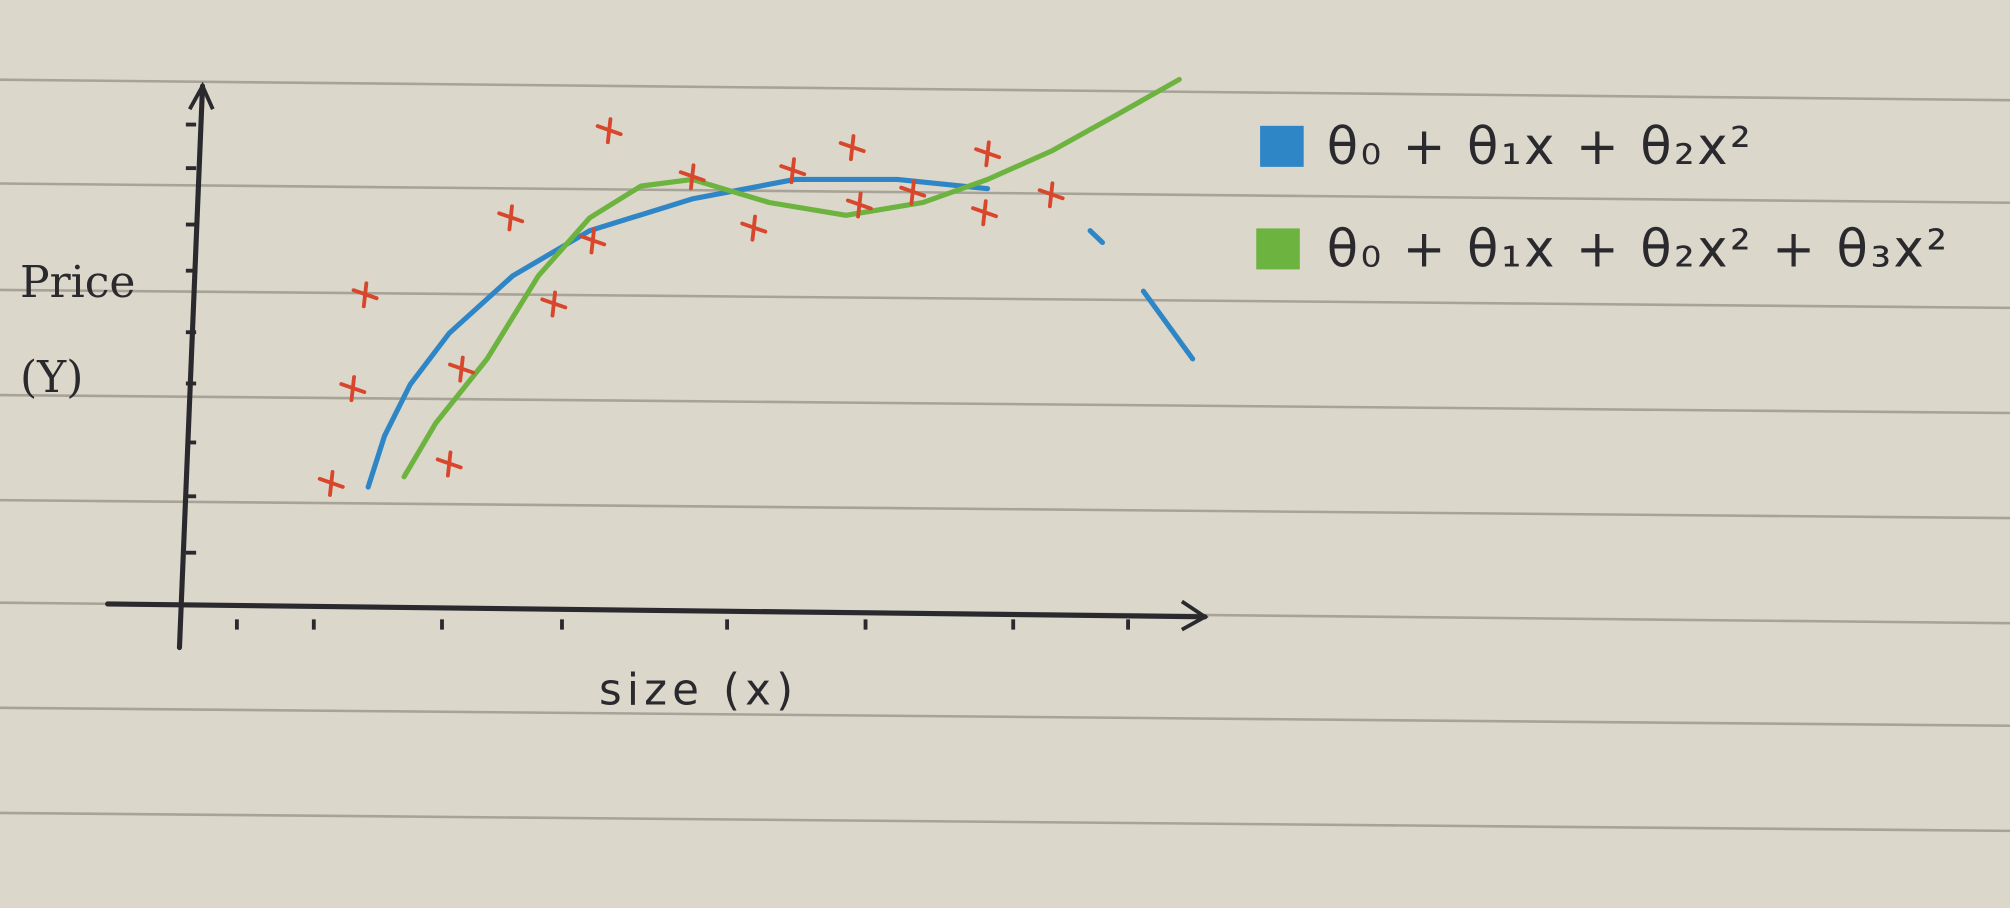  Describe the element at coordinates (698, 690) in the screenshot. I see `x-axis-label: size (x)` at that location.